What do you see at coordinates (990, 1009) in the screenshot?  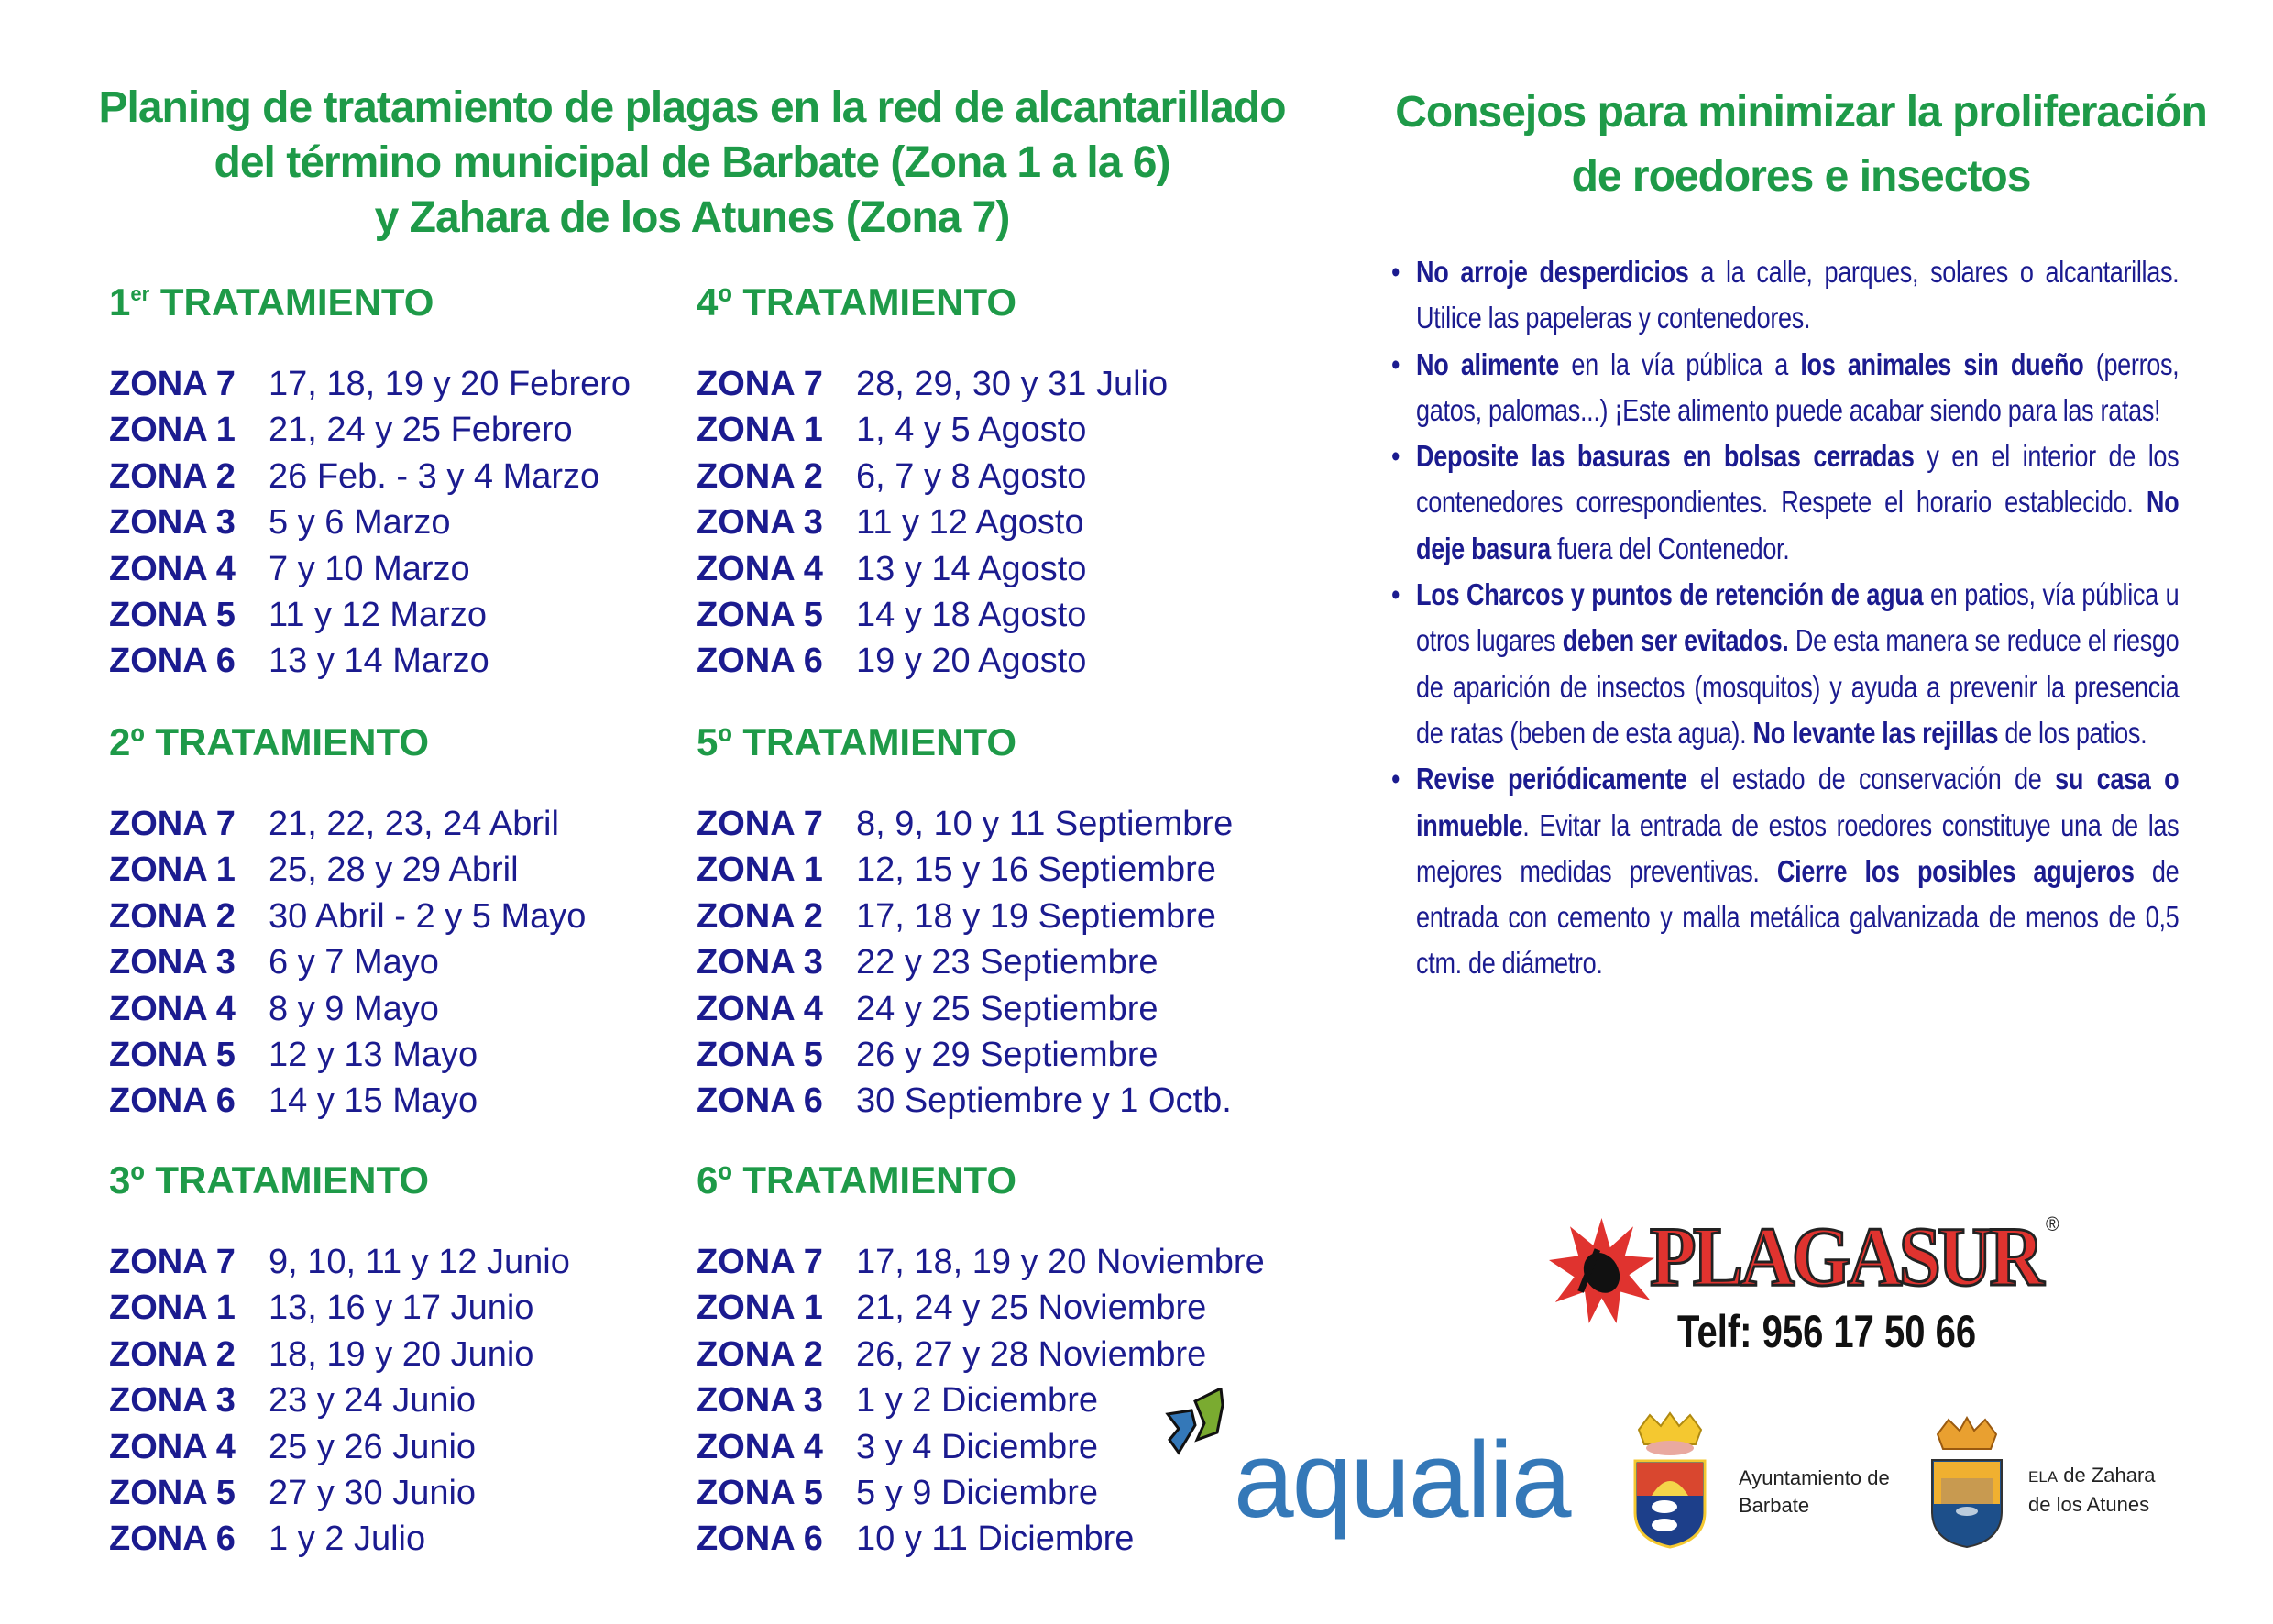 I see `schedule-row: ZONA 4 24 y 25 Septiembre` at bounding box center [990, 1009].